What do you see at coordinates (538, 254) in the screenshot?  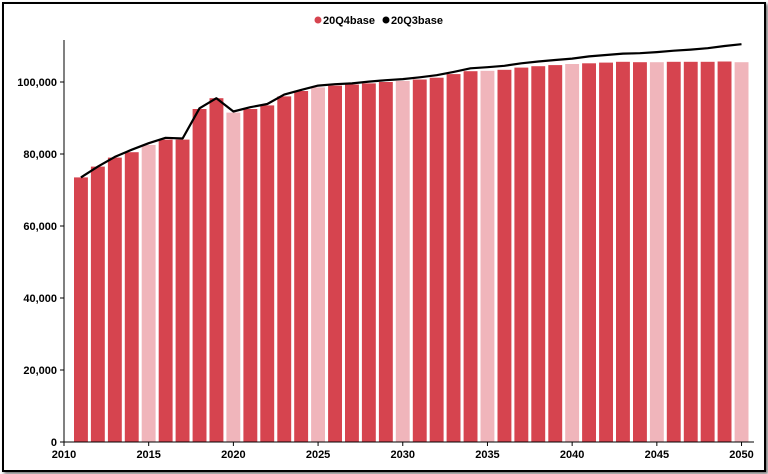 I see `bar-2038` at bounding box center [538, 254].